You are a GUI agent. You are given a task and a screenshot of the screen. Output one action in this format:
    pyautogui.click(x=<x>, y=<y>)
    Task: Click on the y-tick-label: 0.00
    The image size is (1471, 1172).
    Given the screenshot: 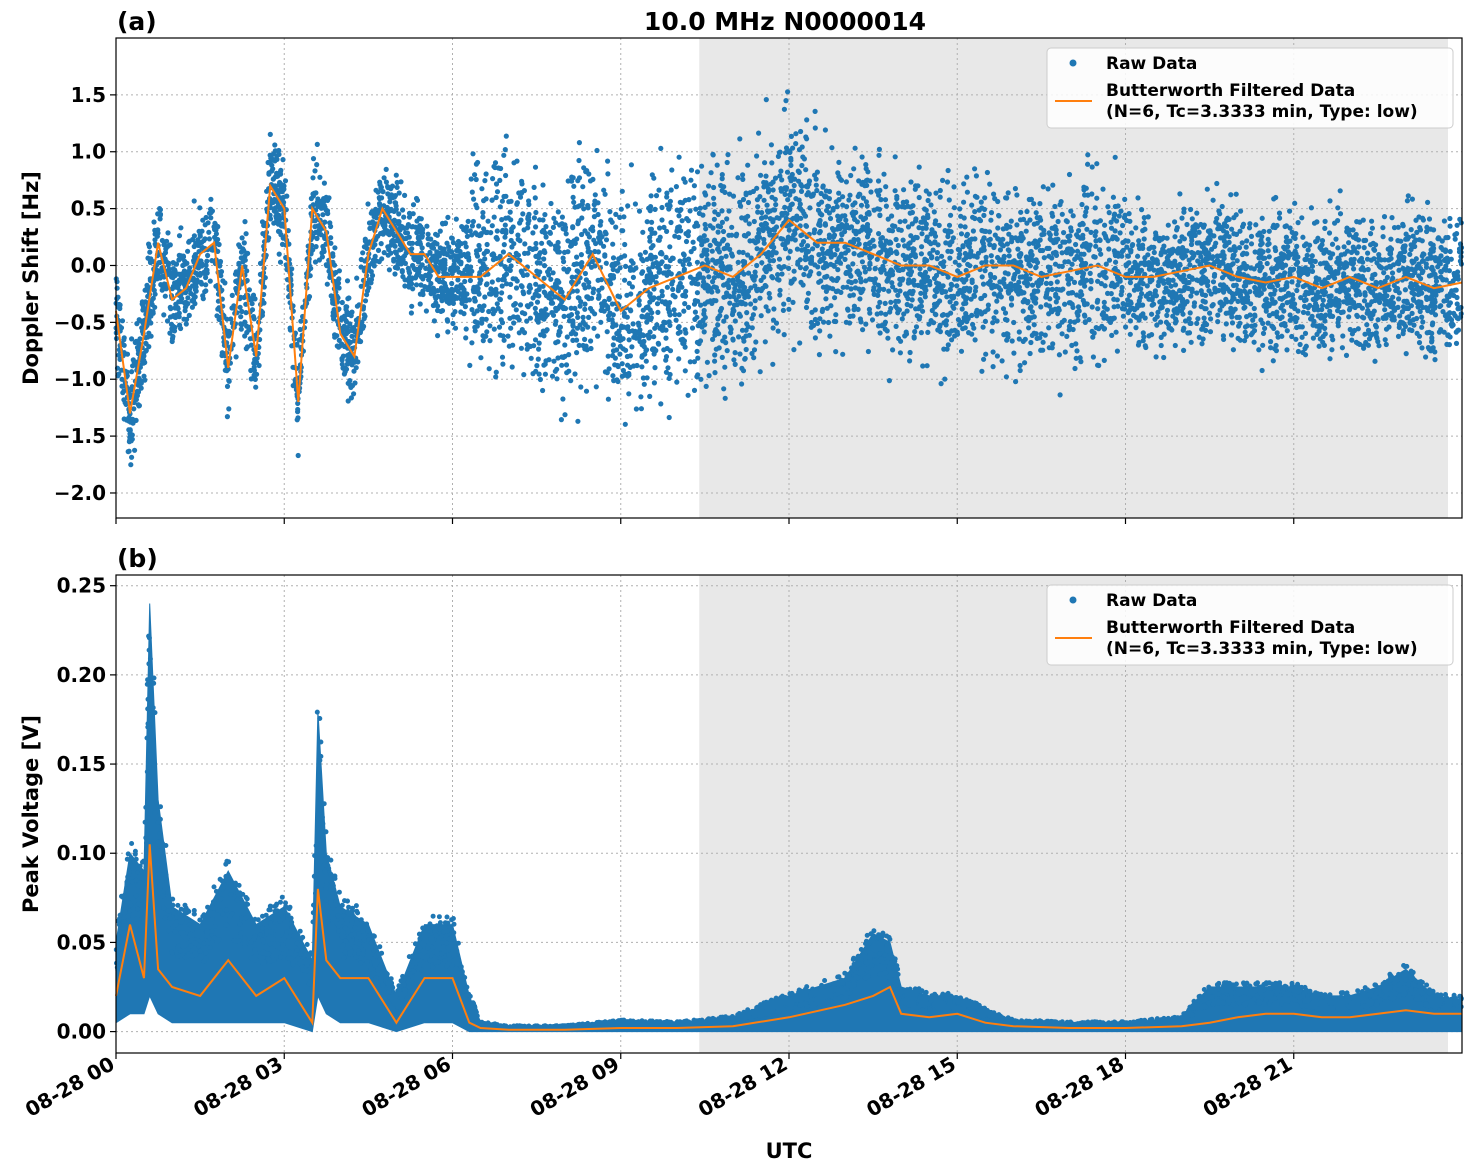 What is the action you would take?
    pyautogui.click(x=81, y=1032)
    